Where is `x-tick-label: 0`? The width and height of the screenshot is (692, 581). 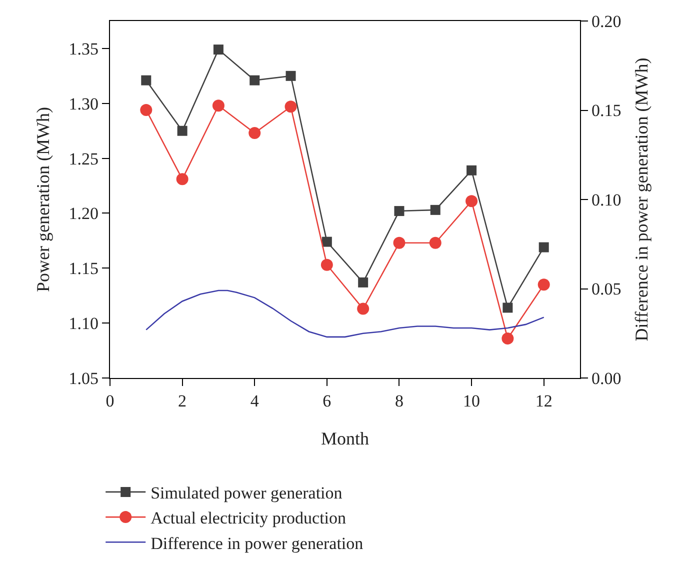
x-tick-label: 0 is located at coordinates (110, 401).